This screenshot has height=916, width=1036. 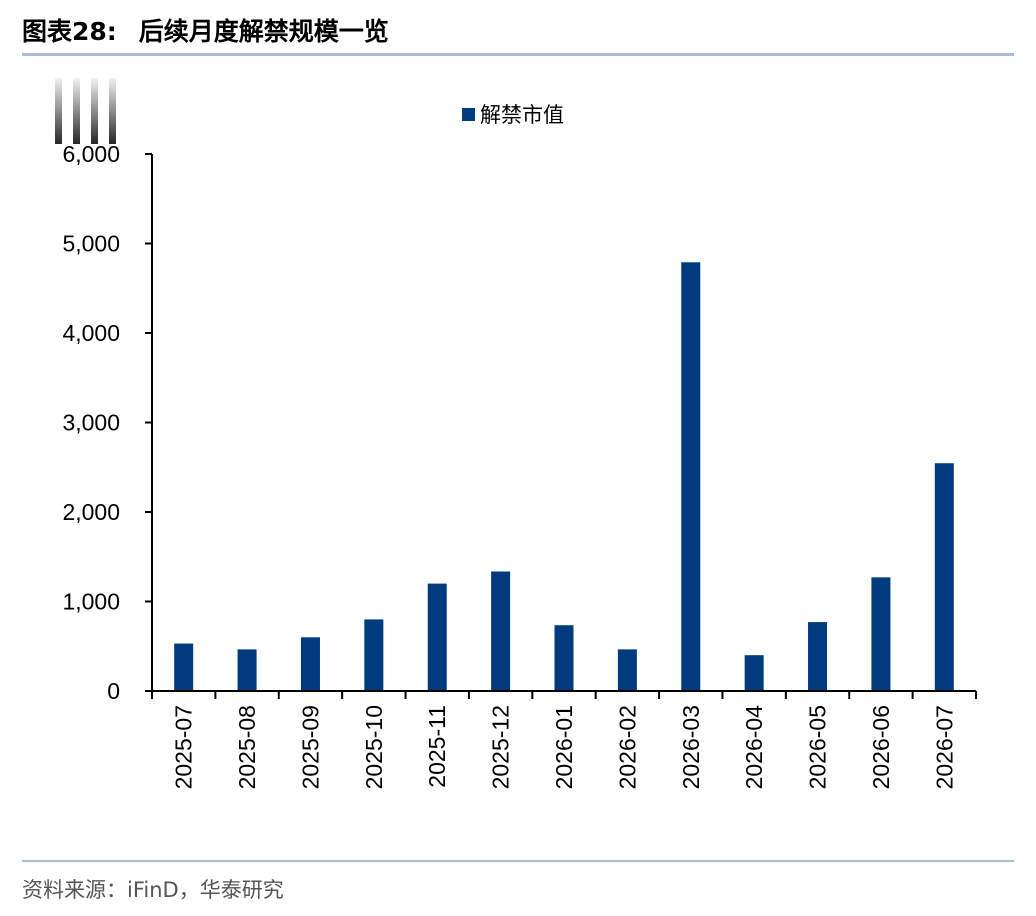 I want to click on x-tick-label: 2026-01, so click(x=564, y=747).